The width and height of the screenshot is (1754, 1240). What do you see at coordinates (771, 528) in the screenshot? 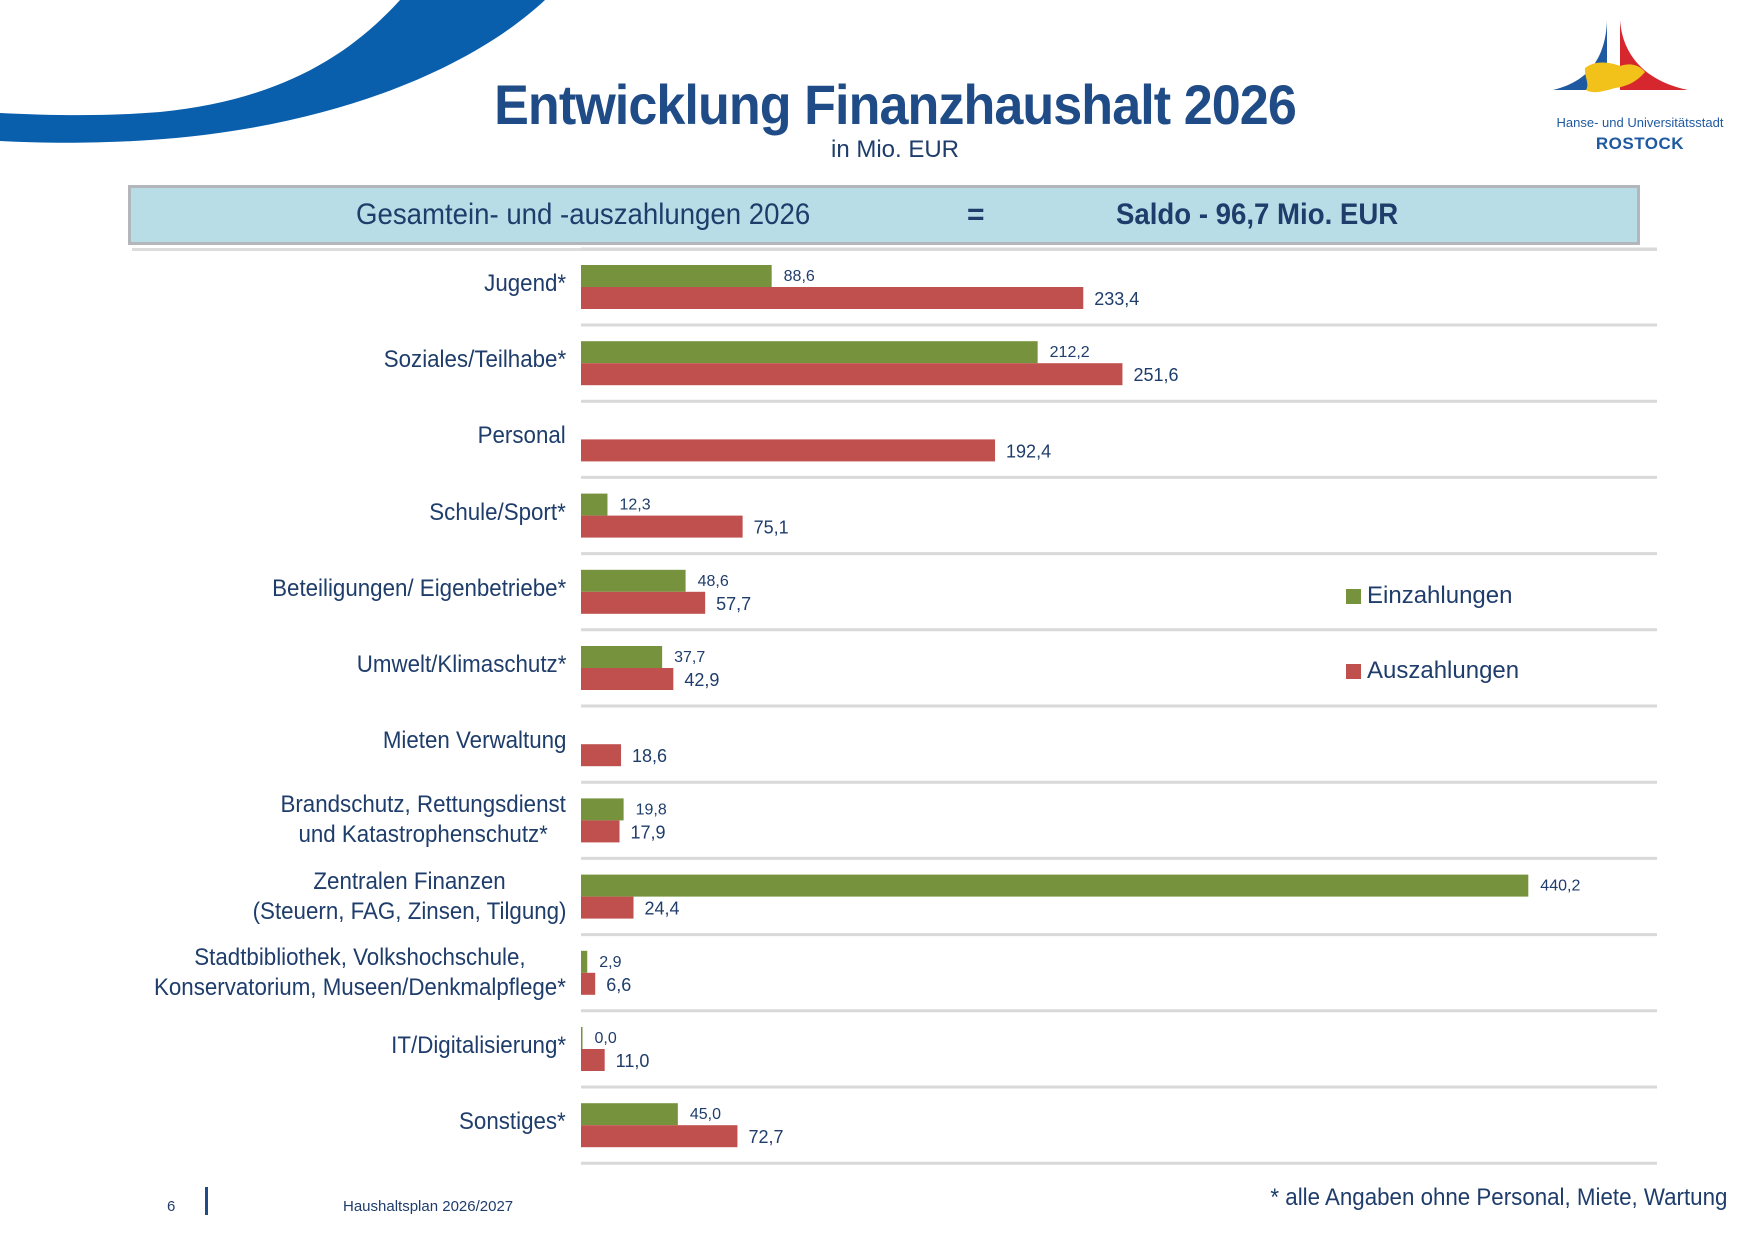
I see `data-label-auszahlungen: 75,1` at bounding box center [771, 528].